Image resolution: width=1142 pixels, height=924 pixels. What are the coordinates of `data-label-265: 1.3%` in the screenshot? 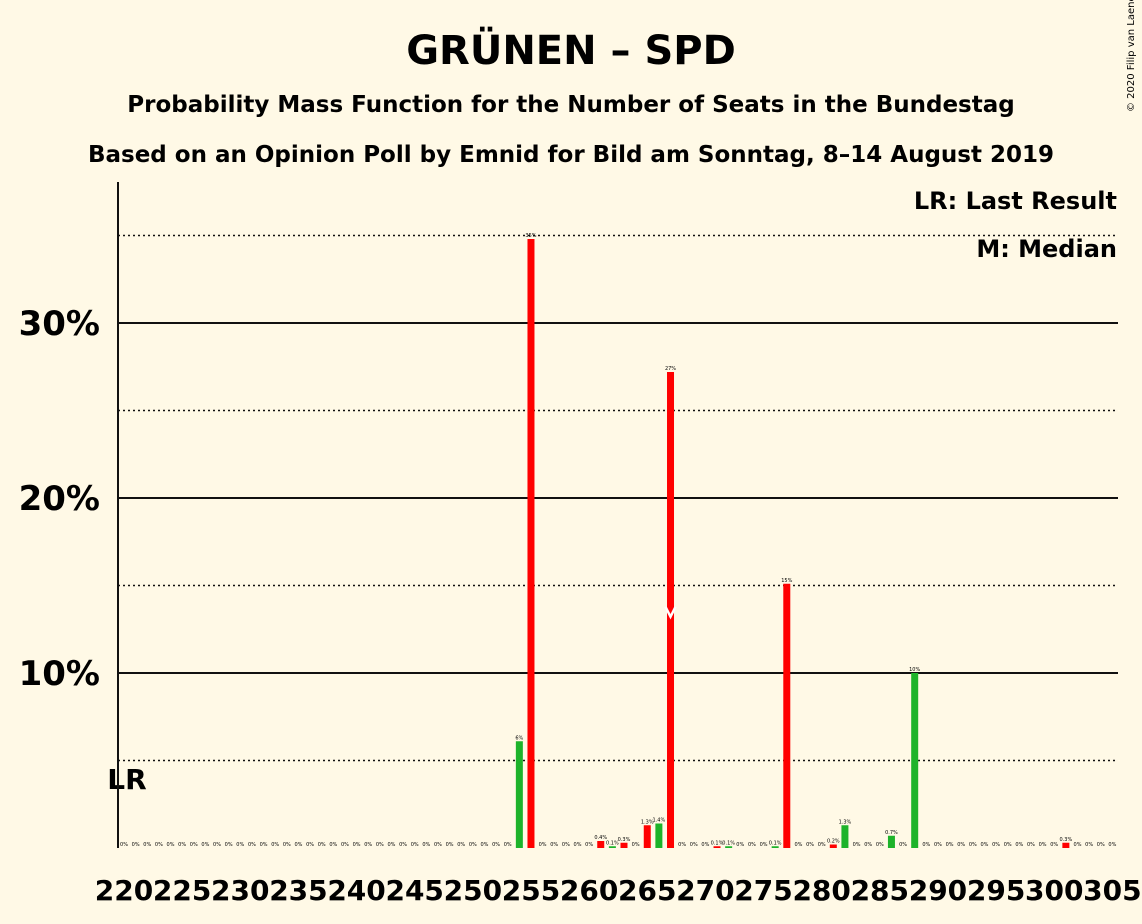 It's located at (647, 822).